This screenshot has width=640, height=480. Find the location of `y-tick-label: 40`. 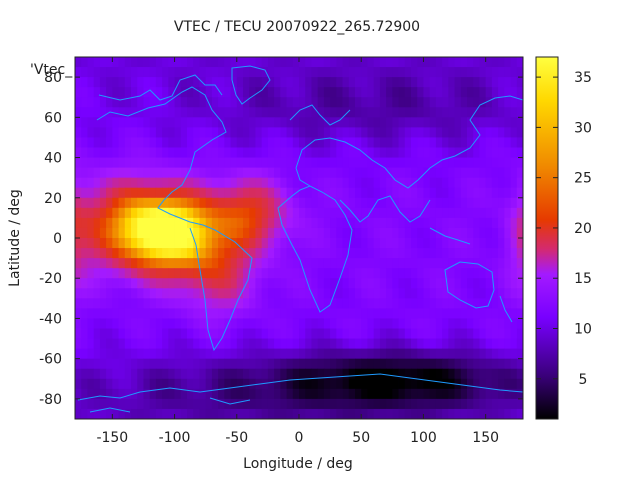

y-tick-label: 40 is located at coordinates (53, 159).